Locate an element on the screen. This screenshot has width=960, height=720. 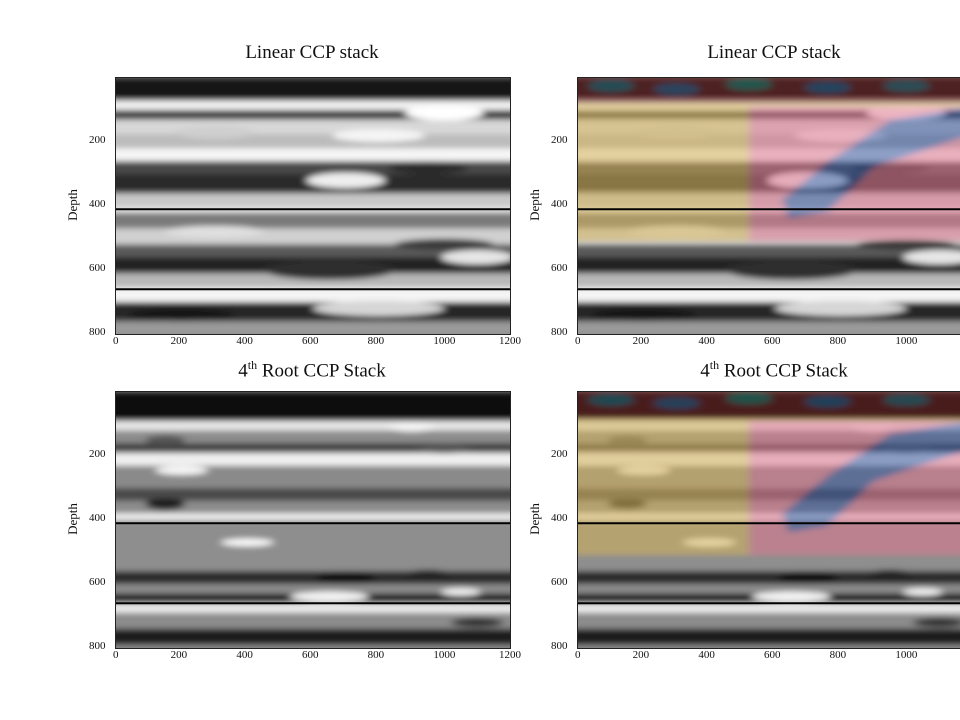
title-number: 4 is located at coordinates (705, 371).